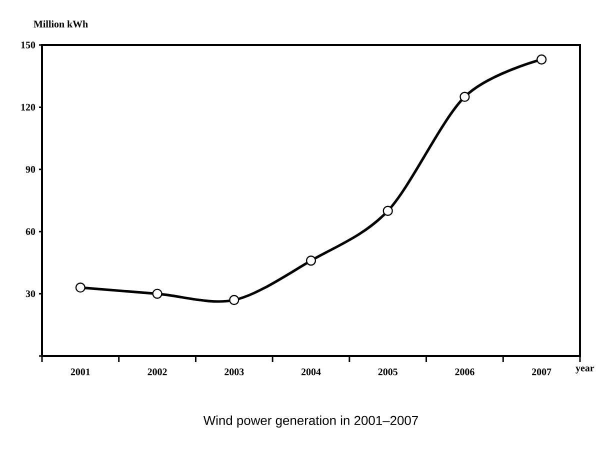  Describe the element at coordinates (28, 107) in the screenshot. I see `y-tick-label: 120` at that location.